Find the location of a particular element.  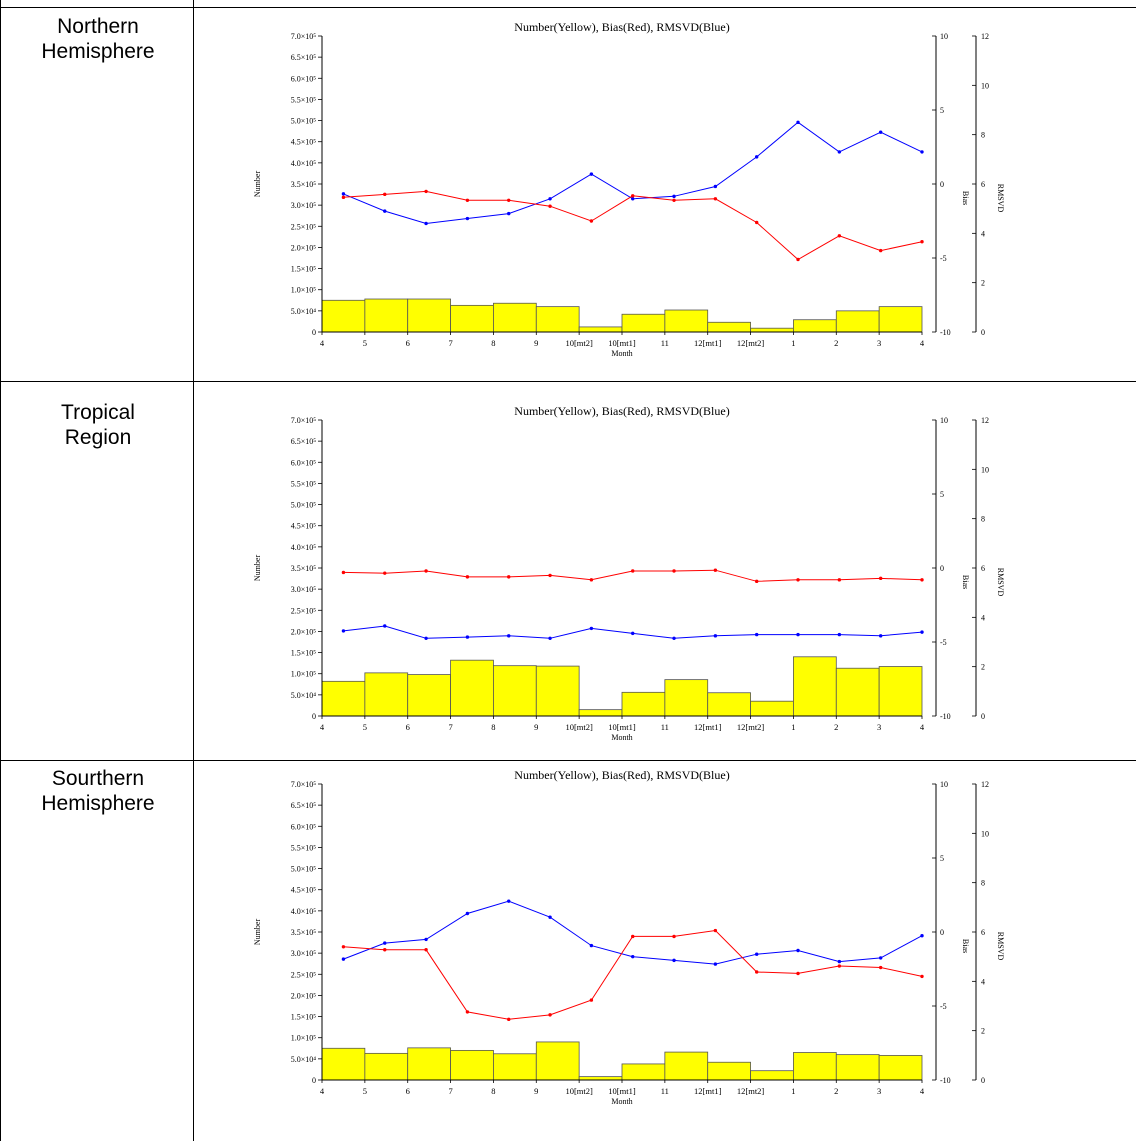

x-tick-label: 1 is located at coordinates (793, 343).